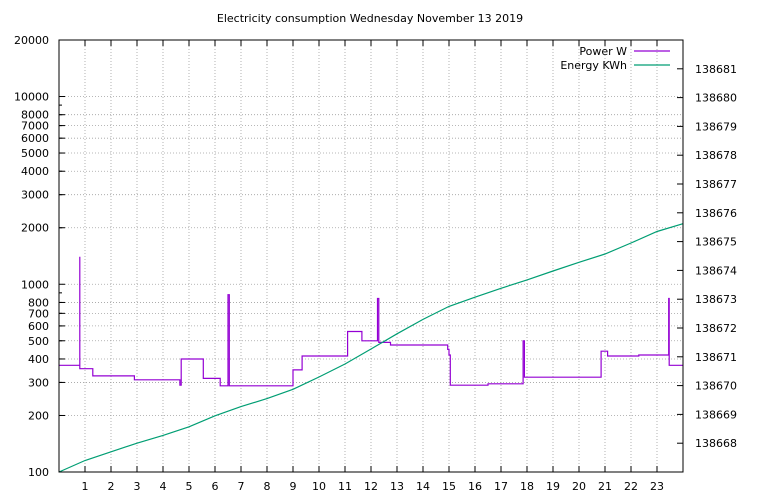 This screenshot has width=768, height=500. I want to click on y-right-tick-label: 138670, so click(716, 386).